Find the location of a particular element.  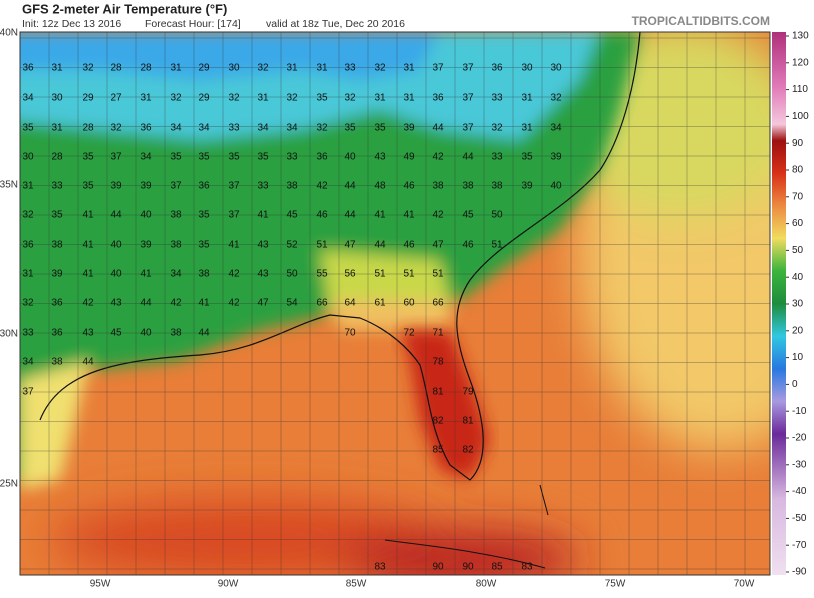

colorbar-label: -50 is located at coordinates (799, 518).